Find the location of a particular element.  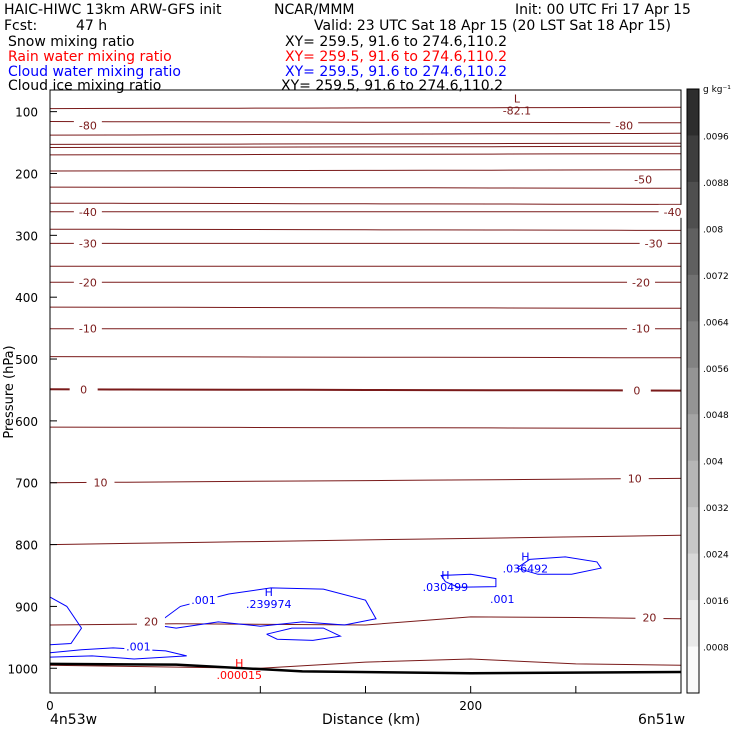

y-tick-label: 500 is located at coordinates (26, 360).